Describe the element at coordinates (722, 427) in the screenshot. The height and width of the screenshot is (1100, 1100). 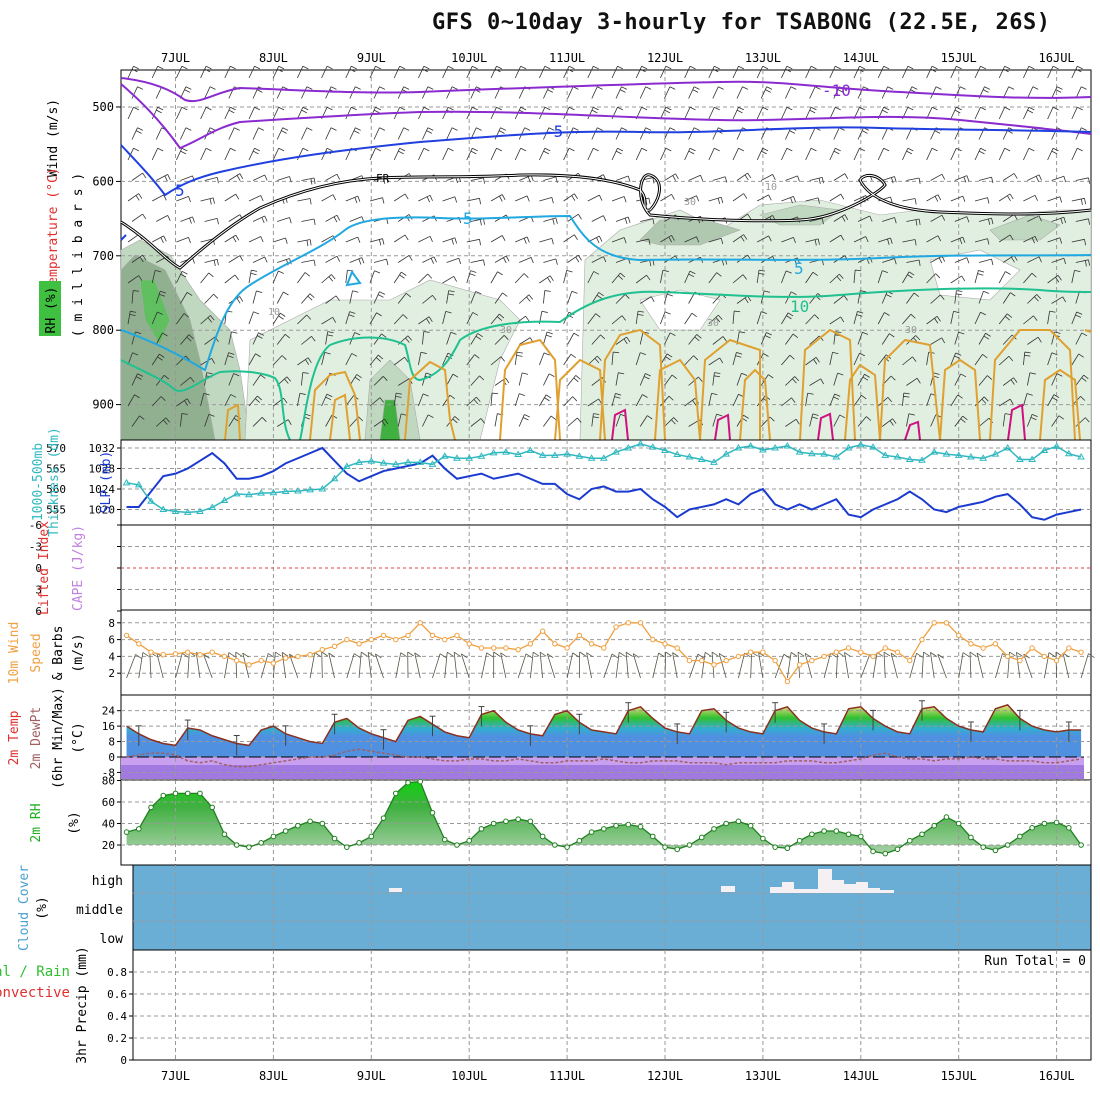
I see `contour-magenta` at that location.